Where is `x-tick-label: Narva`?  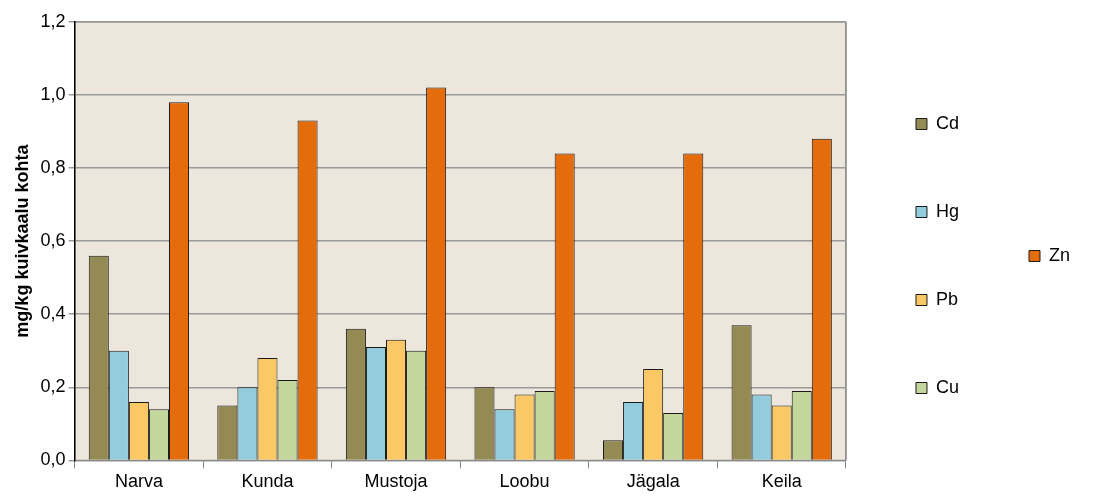
x-tick-label: Narva is located at coordinates (139, 481).